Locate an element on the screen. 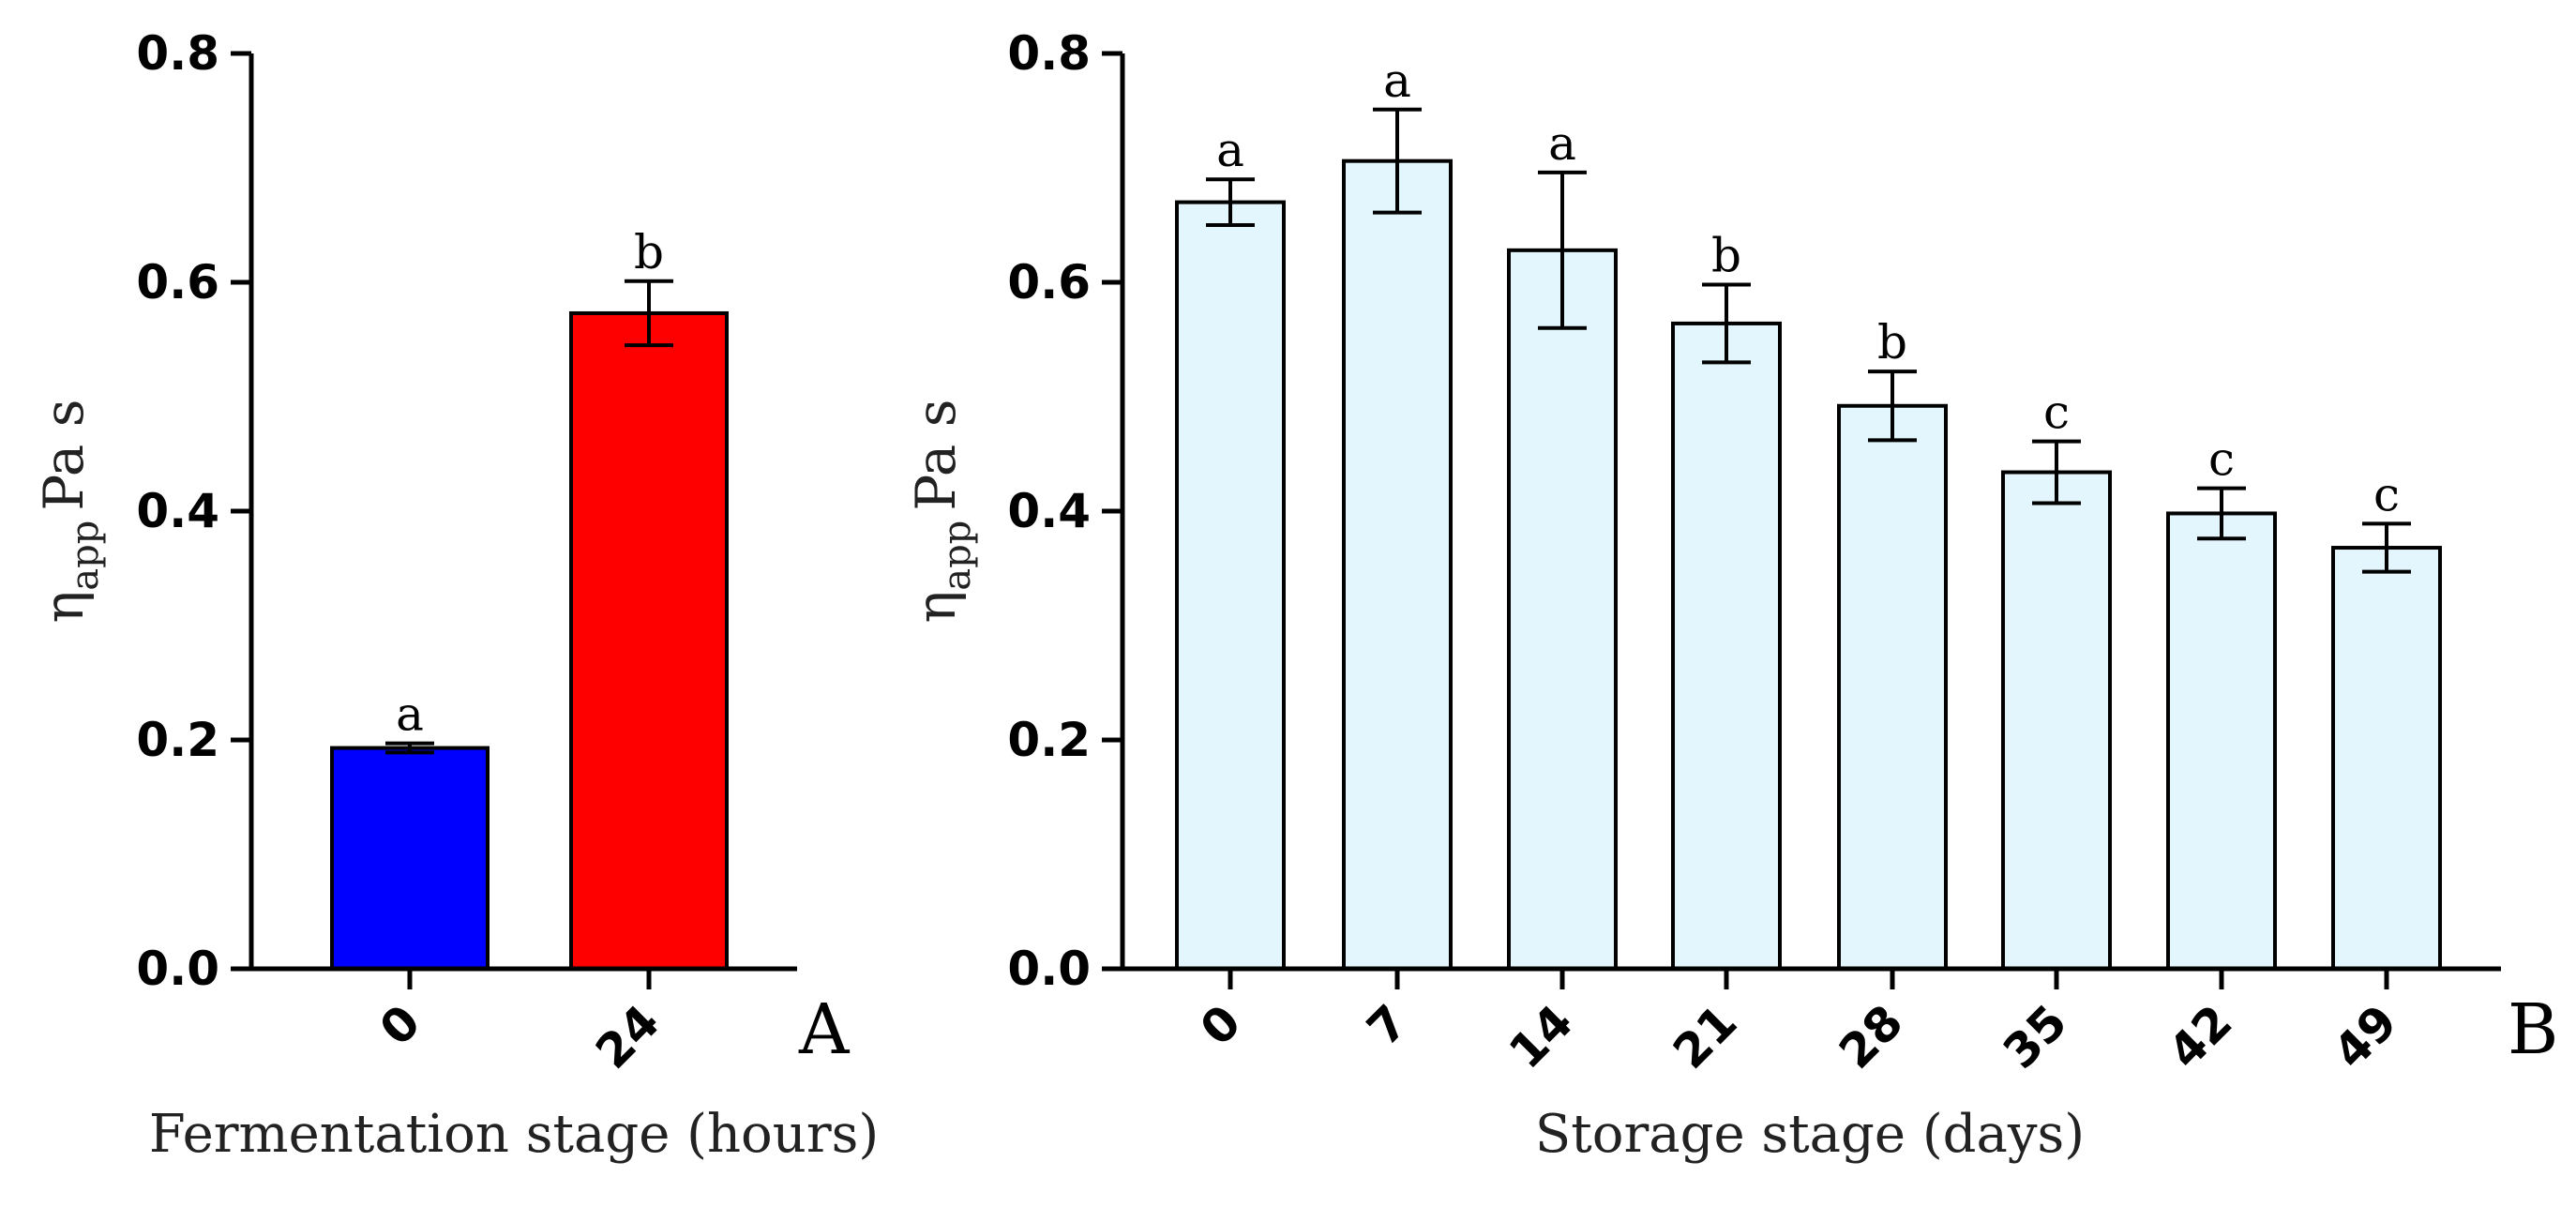 The image size is (2576, 1207). x-tick-label: 35 is located at coordinates (2035, 1036).